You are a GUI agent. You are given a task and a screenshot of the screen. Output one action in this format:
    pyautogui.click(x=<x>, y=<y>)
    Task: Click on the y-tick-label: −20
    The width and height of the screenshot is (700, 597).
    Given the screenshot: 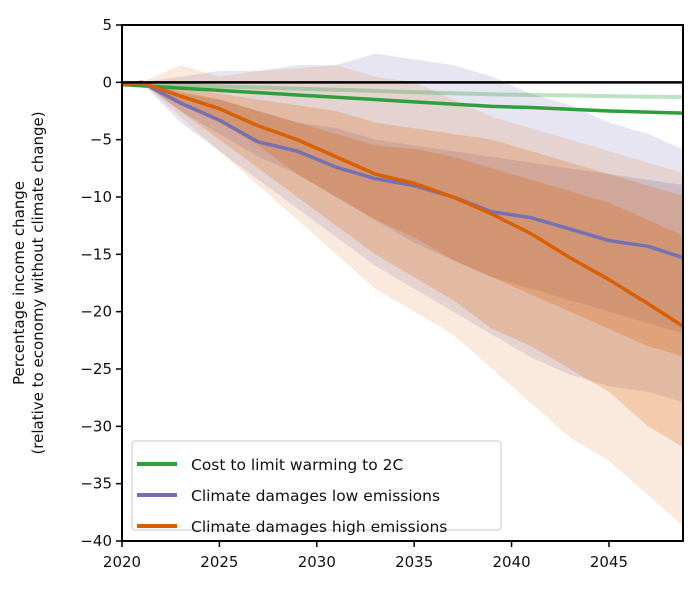 What is the action you would take?
    pyautogui.click(x=96, y=312)
    